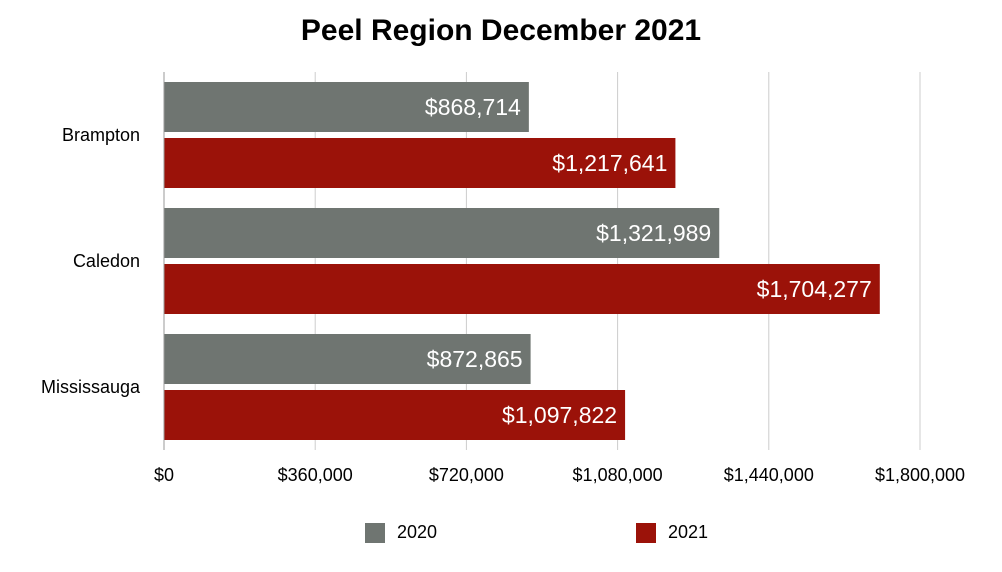 Image resolution: width=1002 pixels, height=572 pixels. Describe the element at coordinates (91, 387) in the screenshot. I see `category-label: Mississauga` at that location.